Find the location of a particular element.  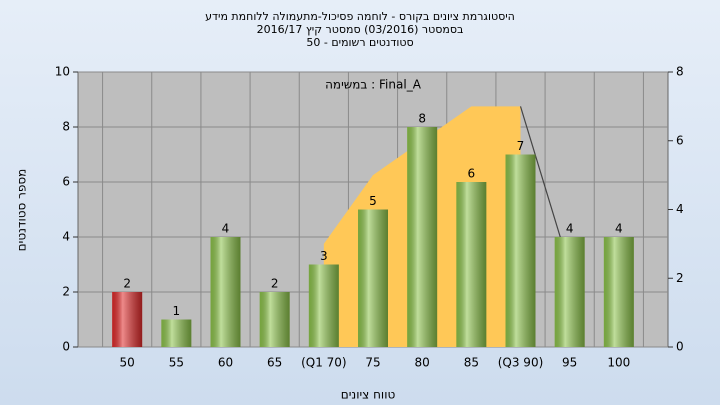

annotation: במשימה : Final_A is located at coordinates (373, 85).